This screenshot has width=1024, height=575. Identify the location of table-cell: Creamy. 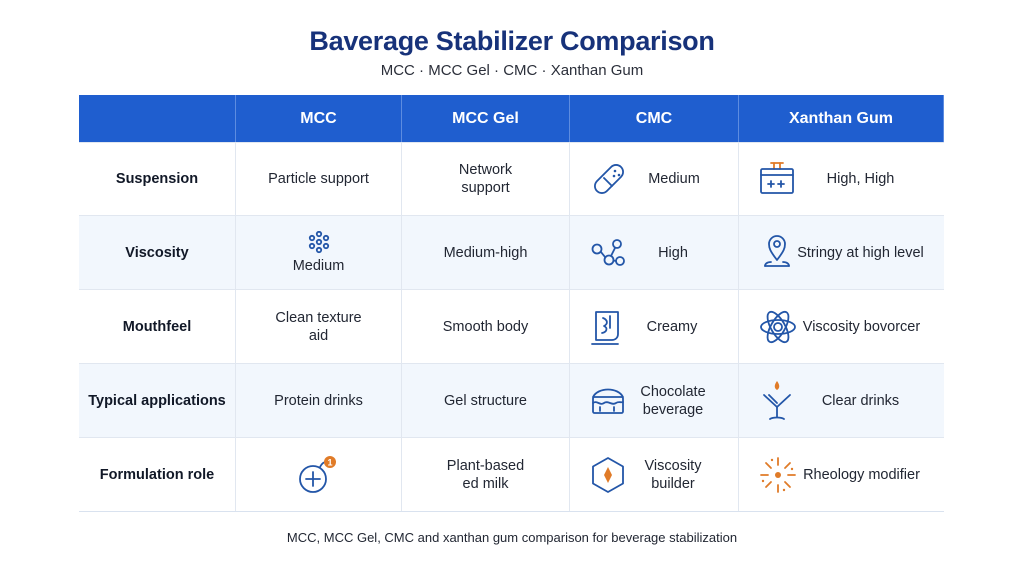
(654, 326).